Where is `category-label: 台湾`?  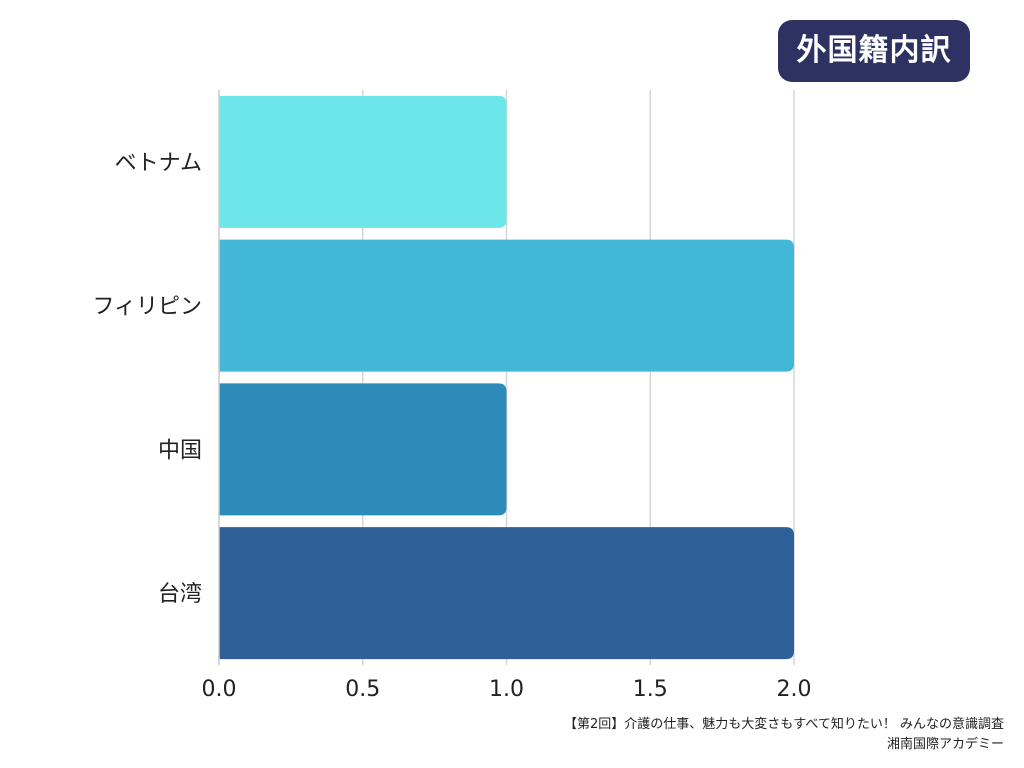 category-label: 台湾 is located at coordinates (180, 594).